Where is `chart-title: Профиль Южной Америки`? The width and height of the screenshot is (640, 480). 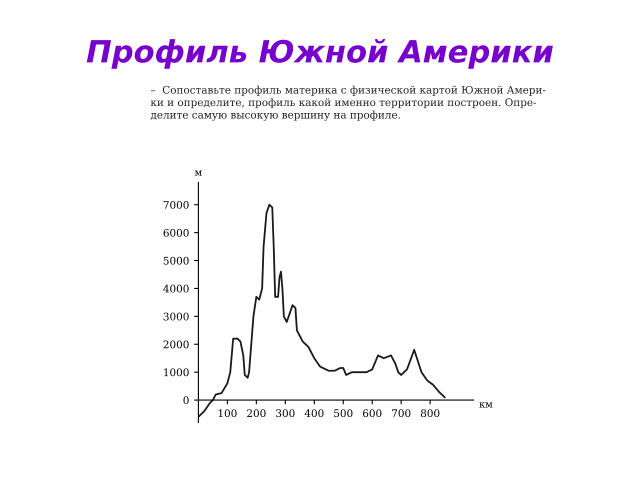 chart-title: Профиль Южной Америки is located at coordinates (319, 54).